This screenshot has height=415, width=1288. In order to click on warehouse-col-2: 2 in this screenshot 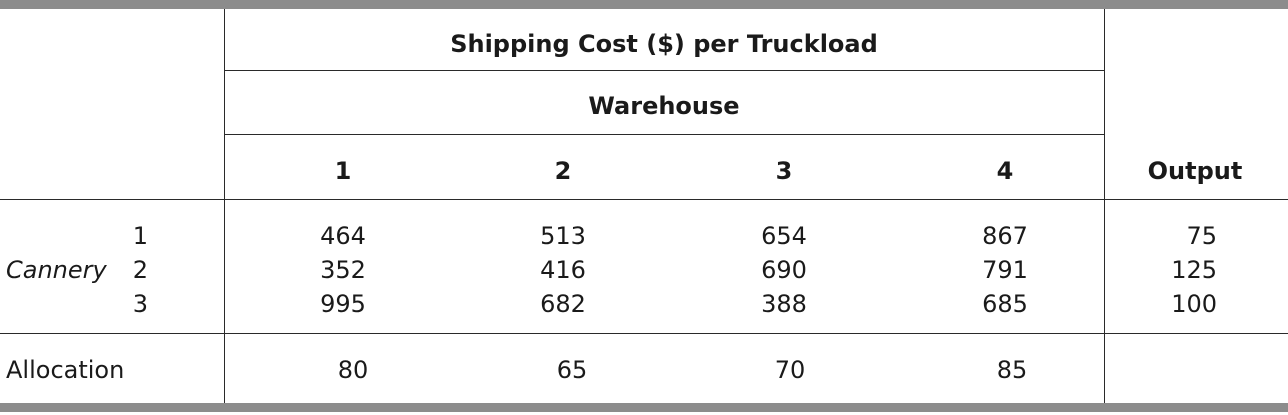, I will do `click(563, 171)`.